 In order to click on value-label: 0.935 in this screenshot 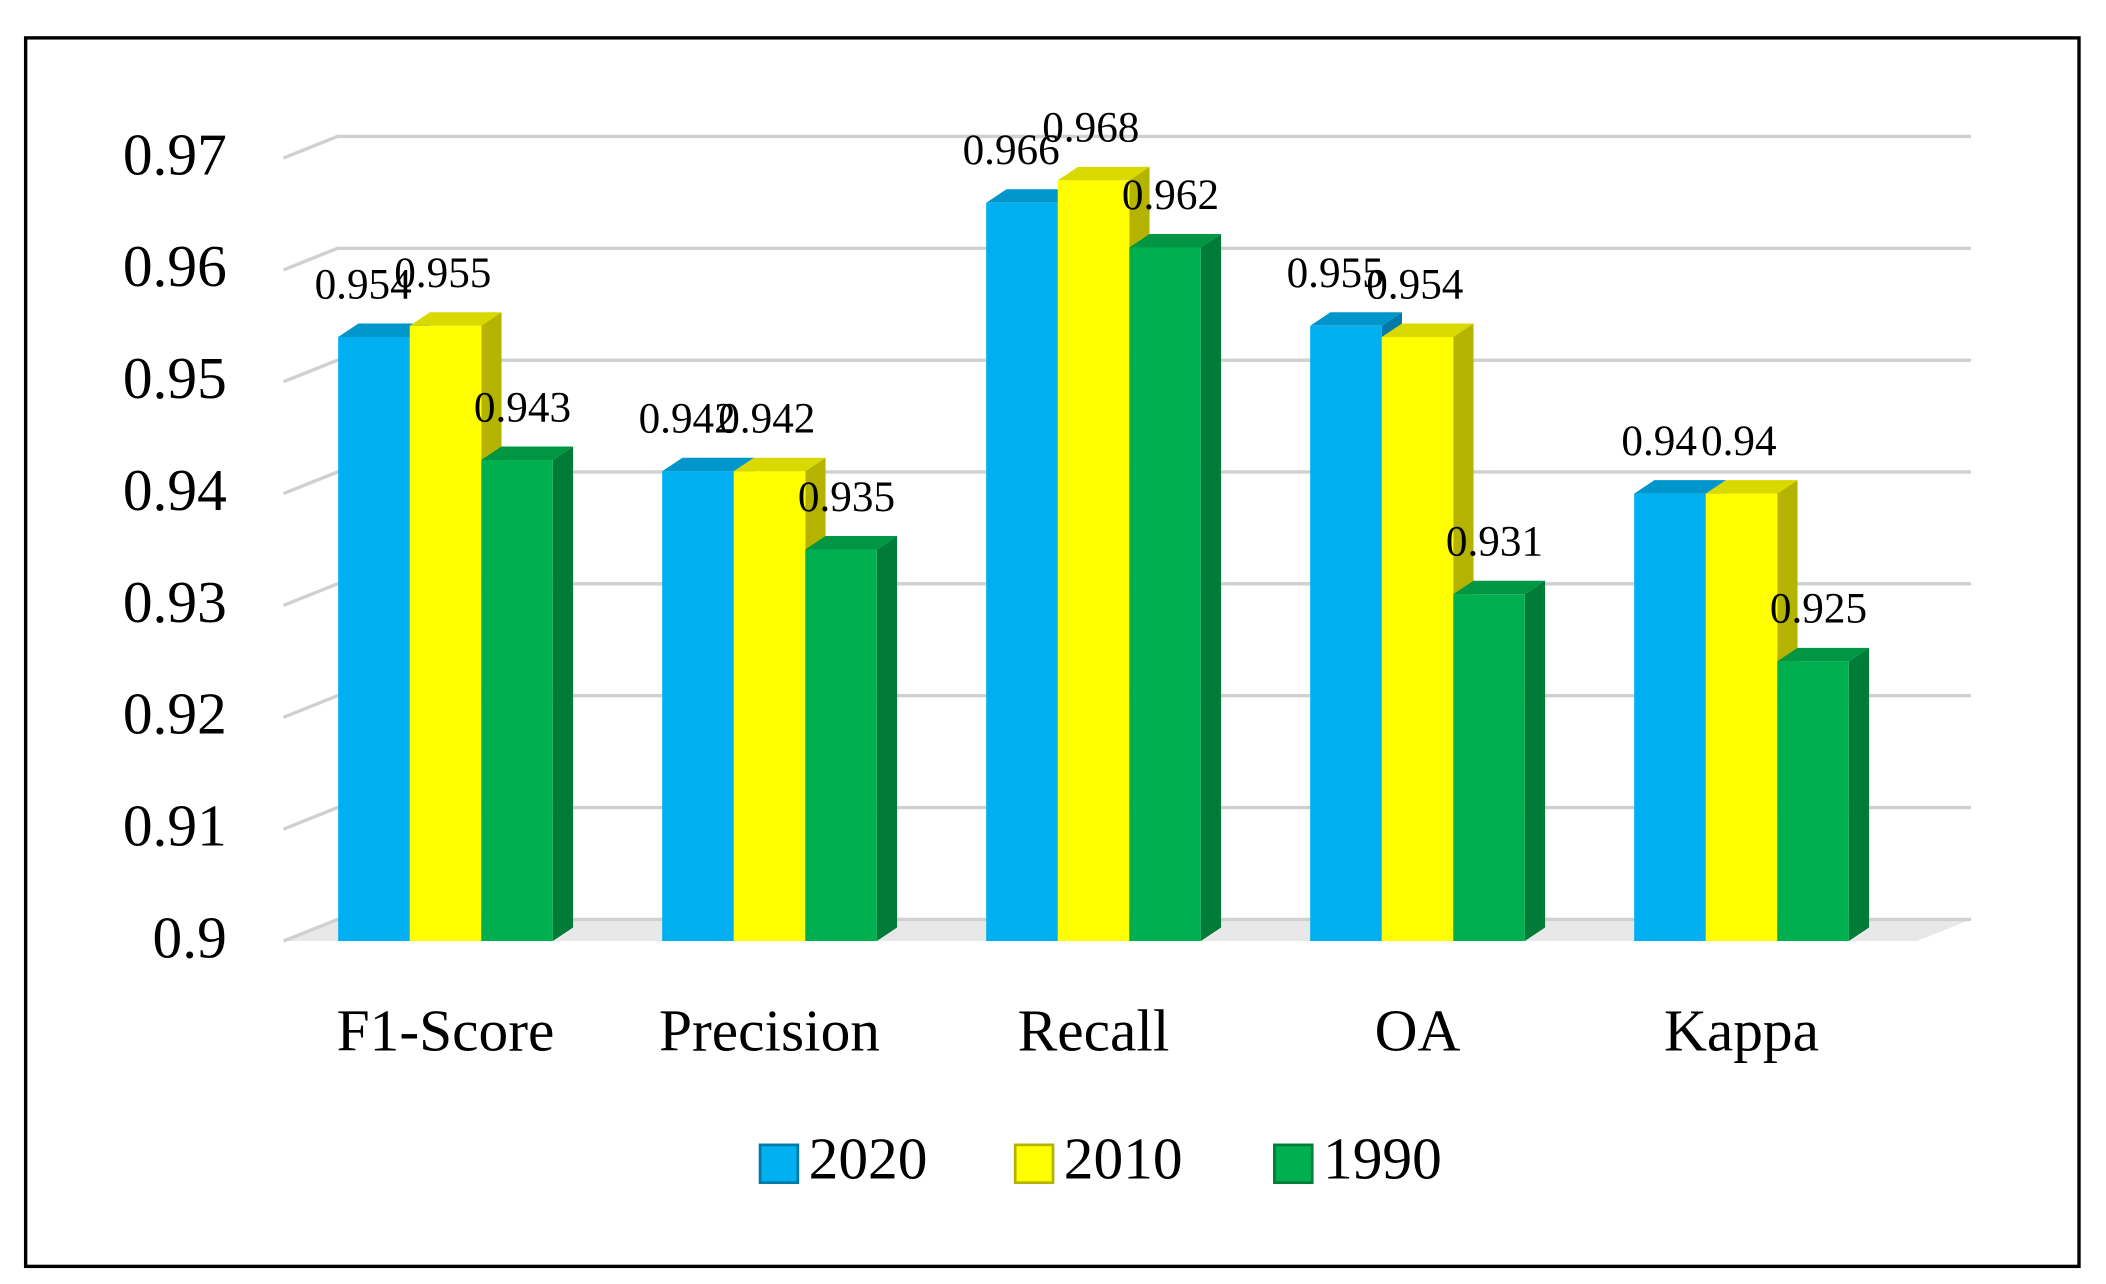, I will do `click(846, 497)`.